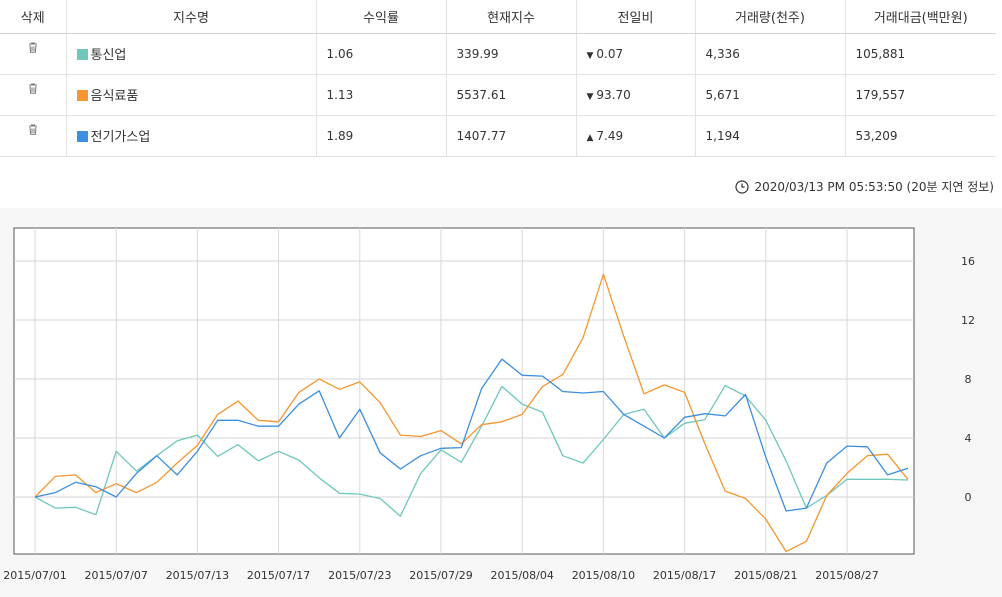 The image size is (1002, 597). I want to click on amount-value: 179,557, so click(920, 95).